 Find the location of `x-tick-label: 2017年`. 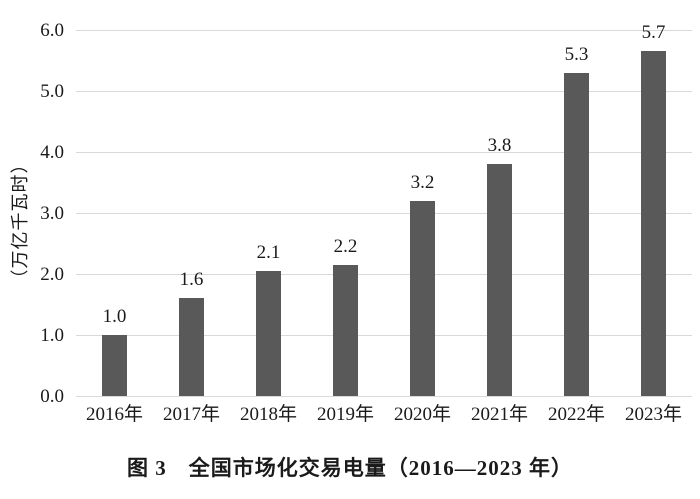

x-tick-label: 2017年 is located at coordinates (191, 414).